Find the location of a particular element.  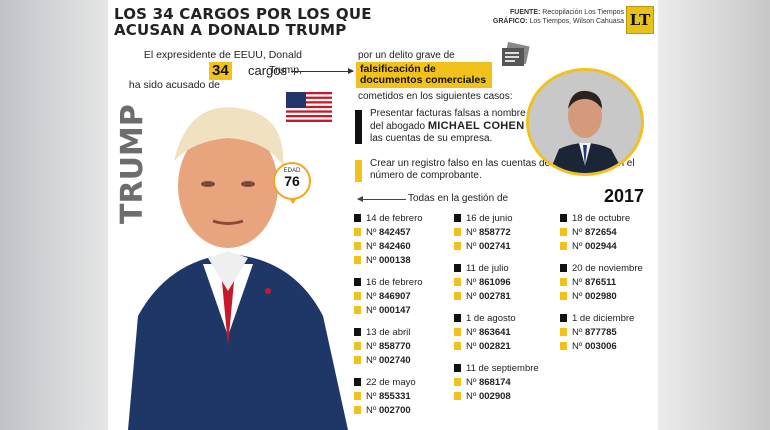

voucher-row: Nº 858770 is located at coordinates (388, 347).